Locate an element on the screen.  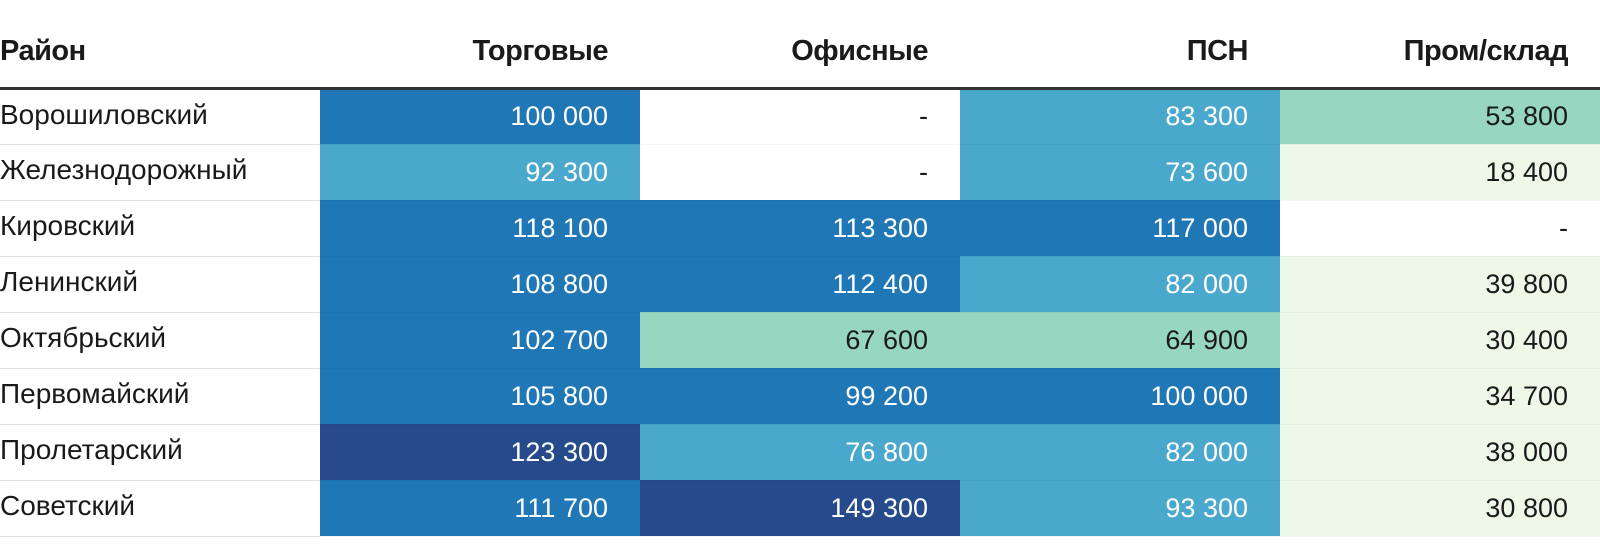
value-cell-office: 76 800 is located at coordinates (800, 452).